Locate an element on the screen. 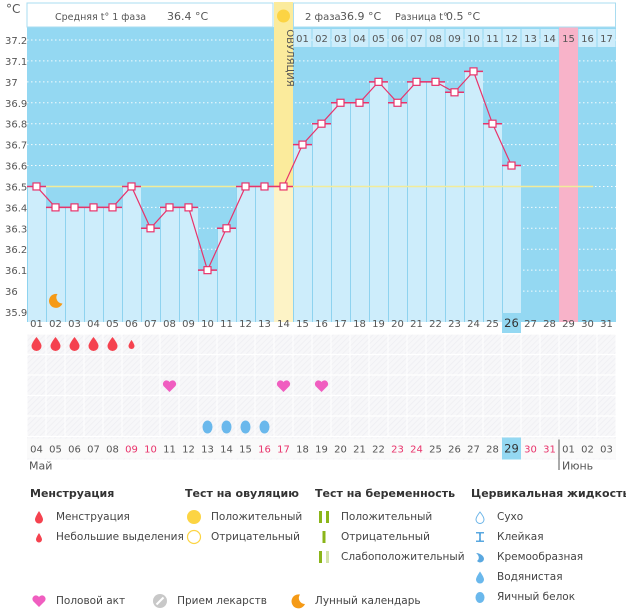  negative-test-circle-icon is located at coordinates (194, 537).